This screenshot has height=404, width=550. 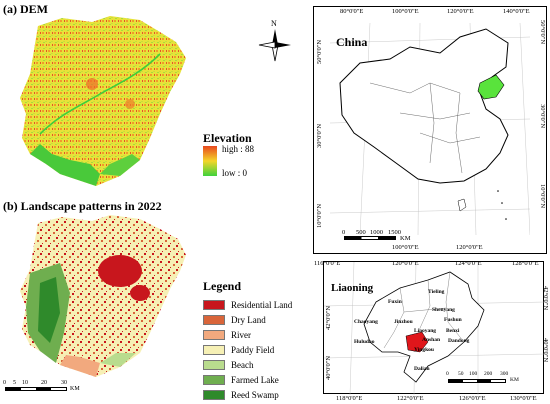 I want to click on scale-tick: 20, so click(x=44, y=383).